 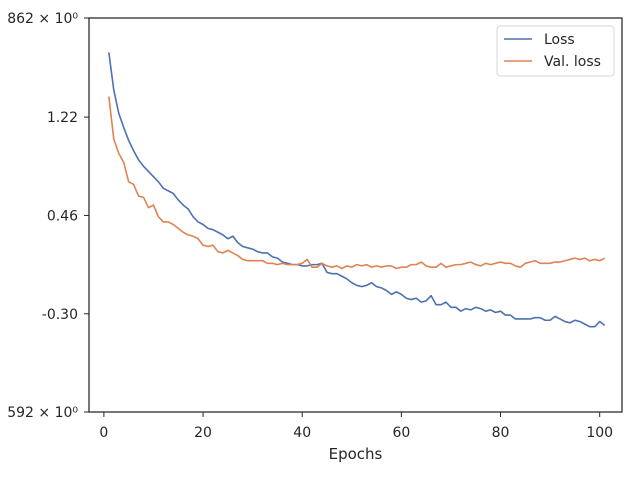 What do you see at coordinates (103, 433) in the screenshot?
I see `x-tick-label: 0` at bounding box center [103, 433].